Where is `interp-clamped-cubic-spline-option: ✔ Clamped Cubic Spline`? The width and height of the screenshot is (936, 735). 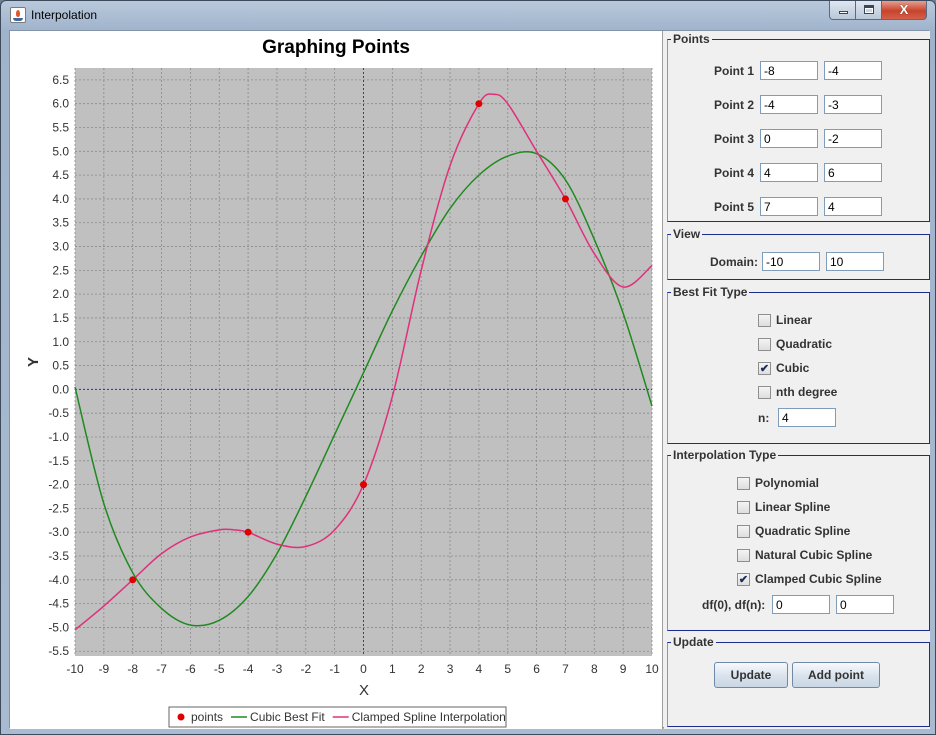 interp-clamped-cubic-spline-option: ✔ Clamped Cubic Spline is located at coordinates (809, 579).